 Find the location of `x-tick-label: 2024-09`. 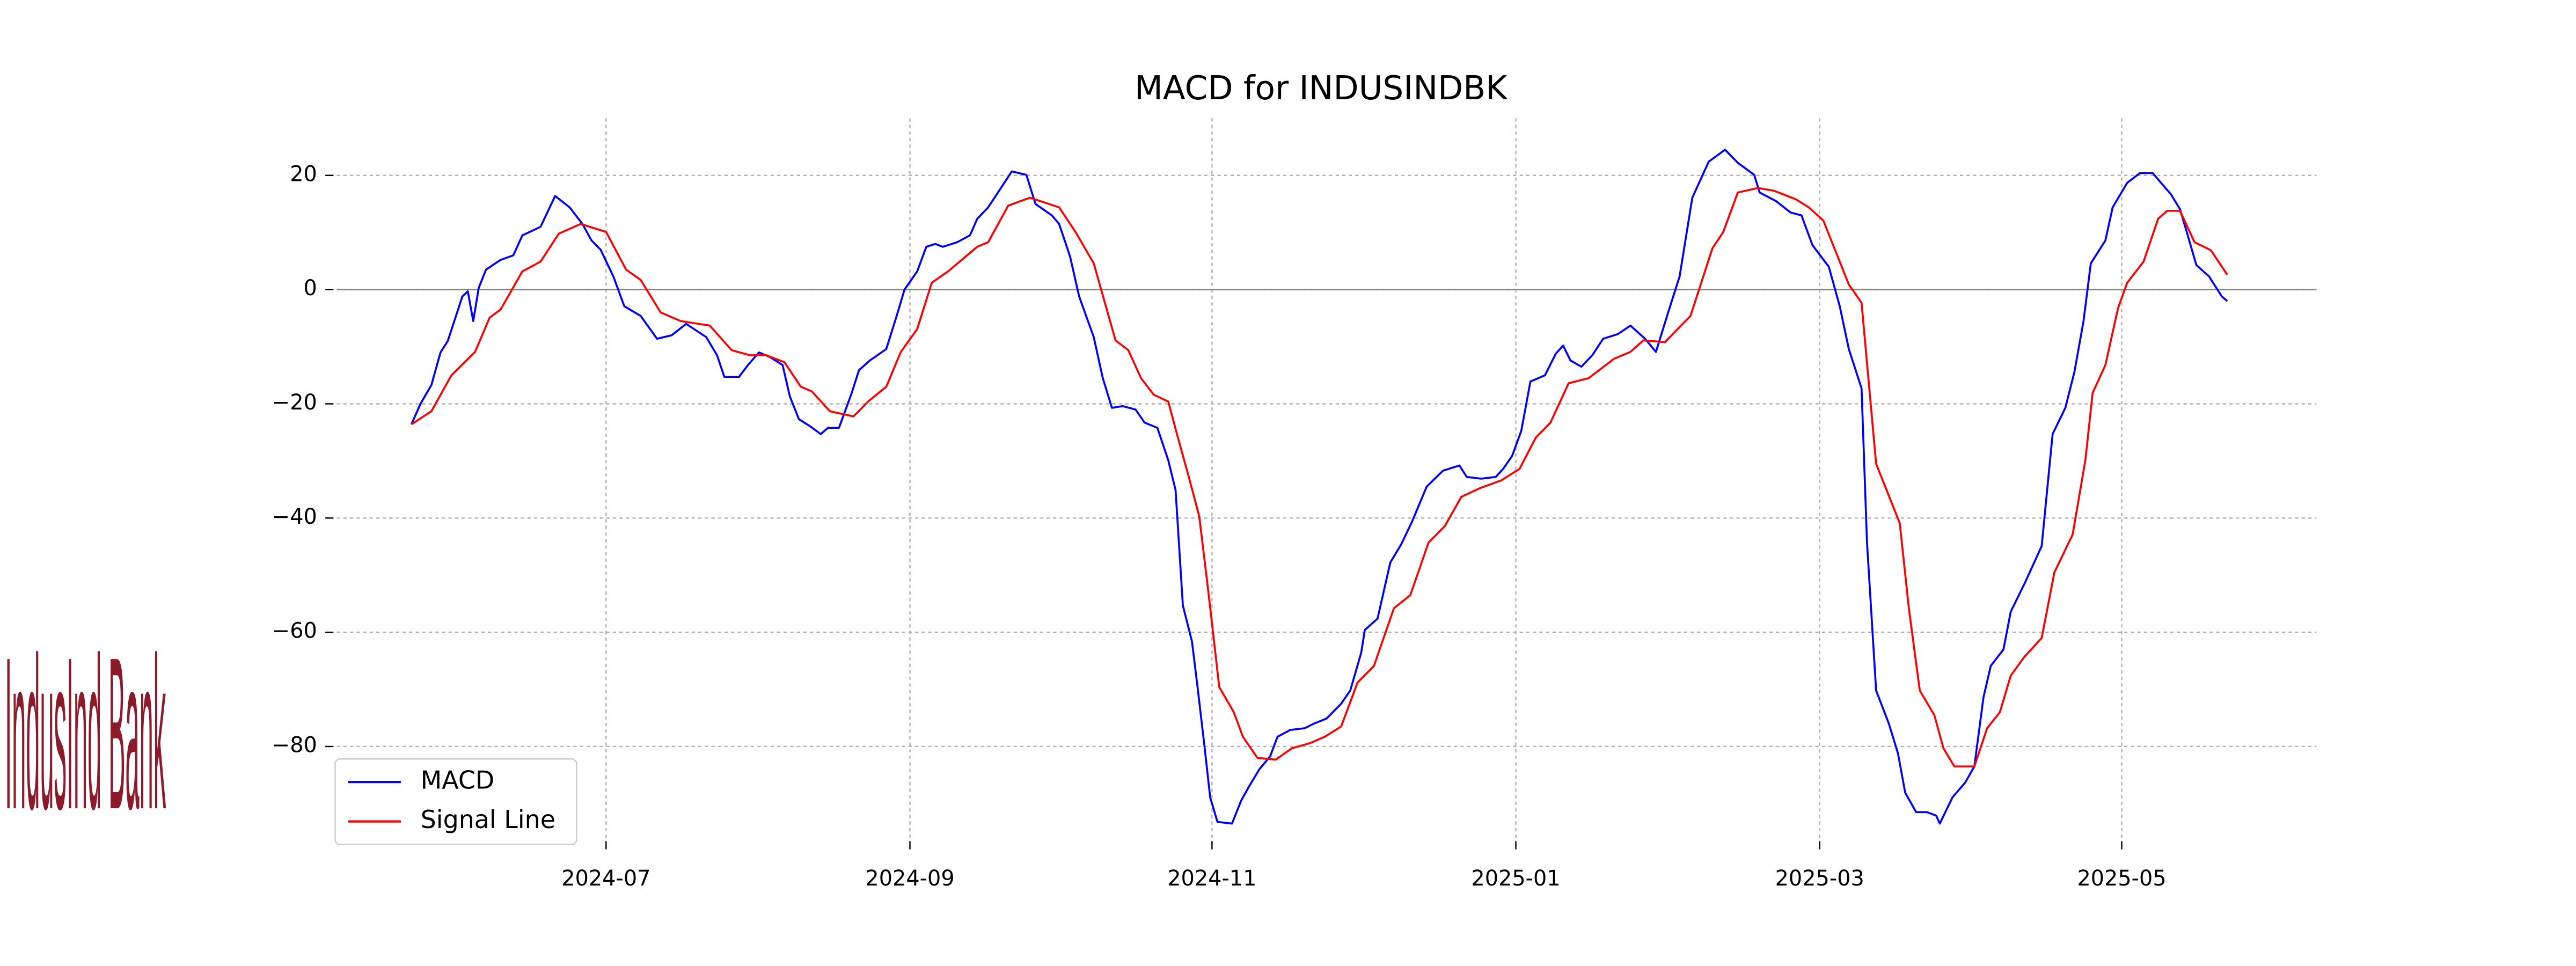

x-tick-label: 2024-09 is located at coordinates (909, 878).